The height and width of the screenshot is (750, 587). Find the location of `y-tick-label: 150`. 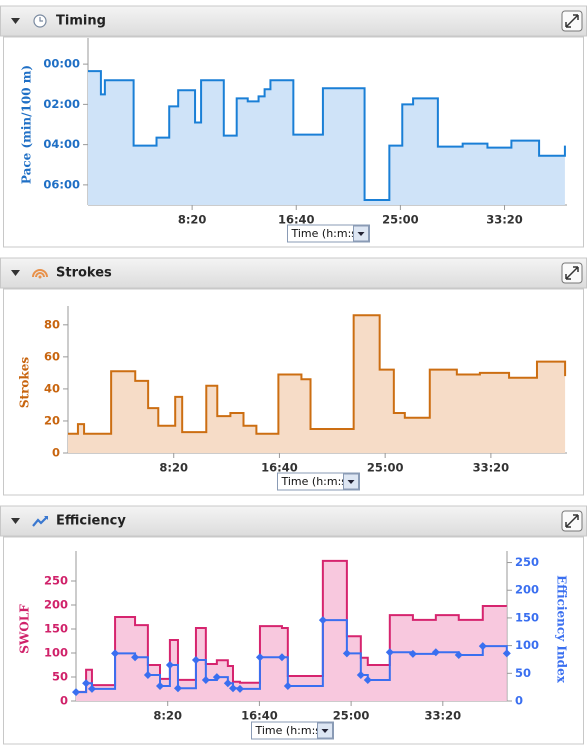

y-tick-label: 150 is located at coordinates (56, 629).